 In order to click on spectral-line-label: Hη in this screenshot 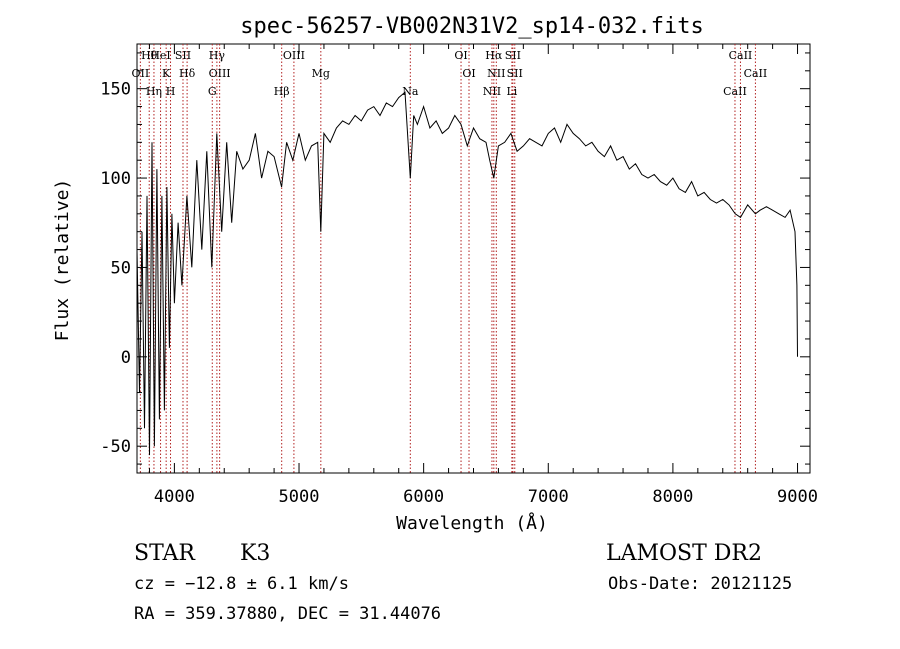, I will do `click(154, 91)`.